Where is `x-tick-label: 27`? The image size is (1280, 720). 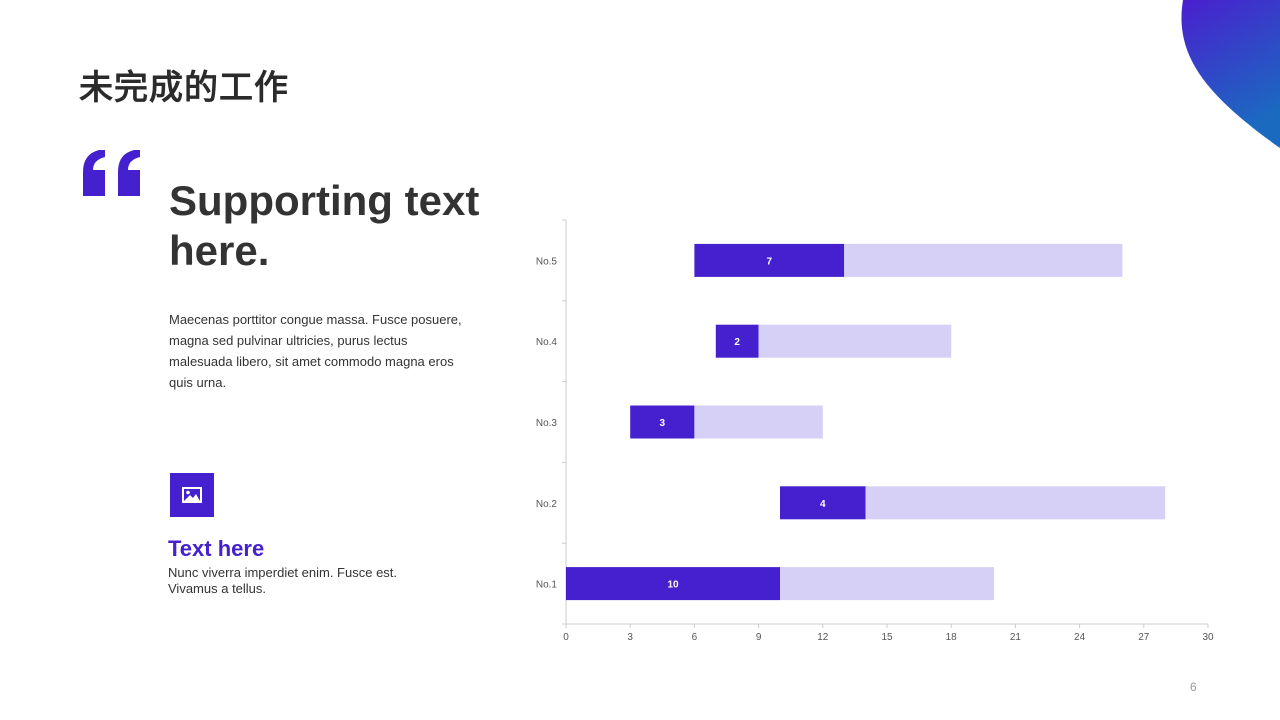
x-tick-label: 27 is located at coordinates (1144, 637).